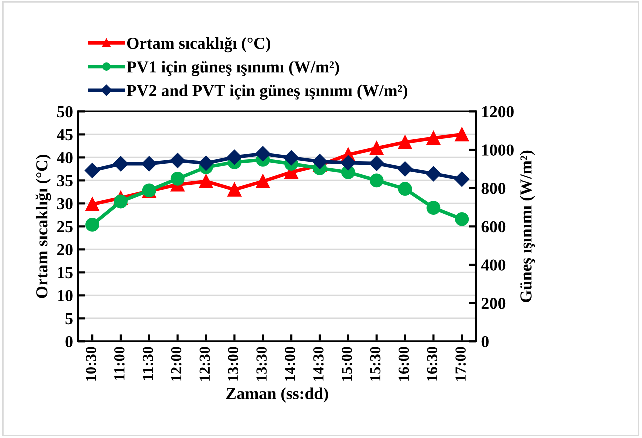 The width and height of the screenshot is (642, 438). Describe the element at coordinates (176, 364) in the screenshot. I see `x-tick-label: 12:00` at that location.